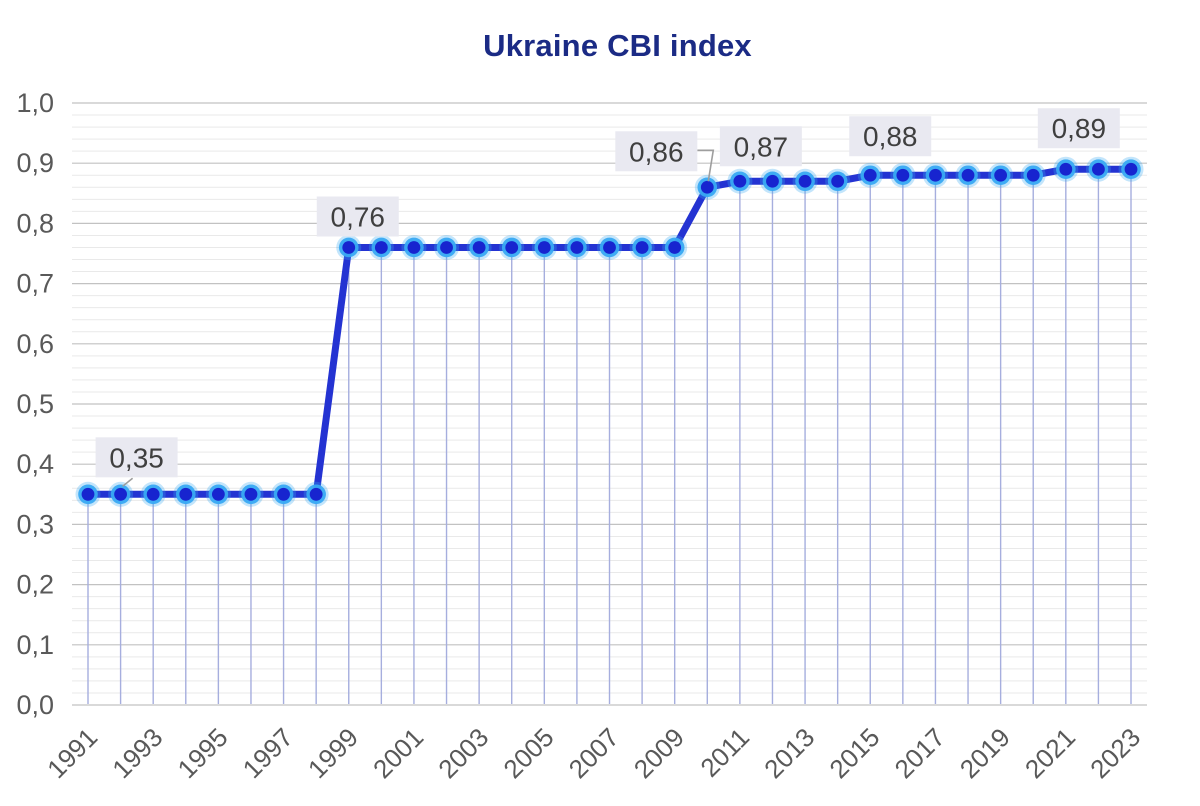  I want to click on annotation-label: 0,86, so click(656, 151).